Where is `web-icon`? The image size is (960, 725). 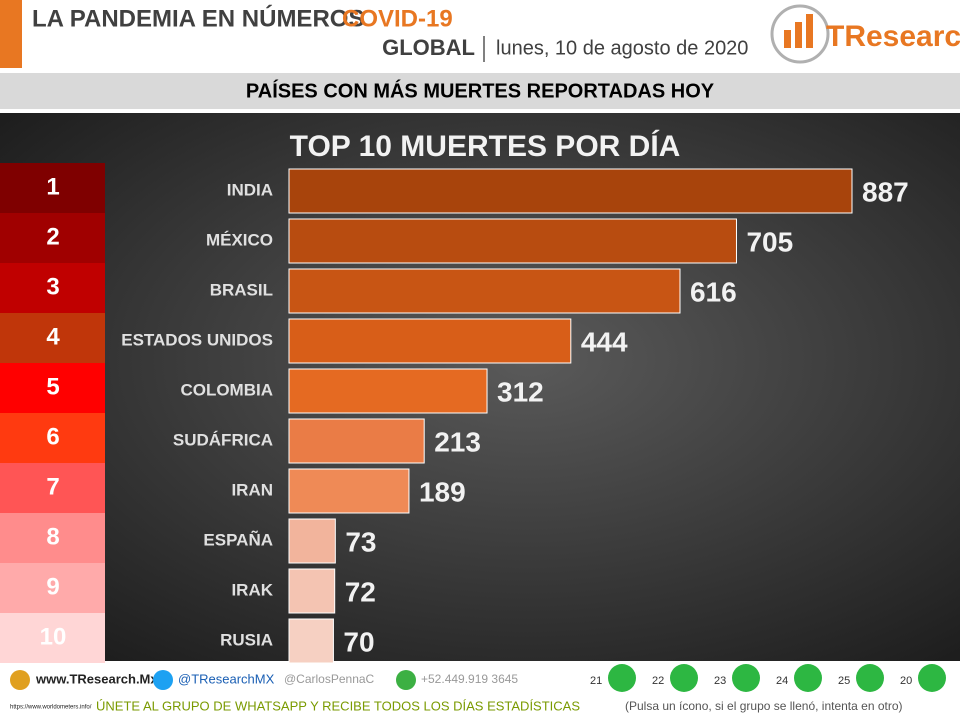
web-icon is located at coordinates (20, 680).